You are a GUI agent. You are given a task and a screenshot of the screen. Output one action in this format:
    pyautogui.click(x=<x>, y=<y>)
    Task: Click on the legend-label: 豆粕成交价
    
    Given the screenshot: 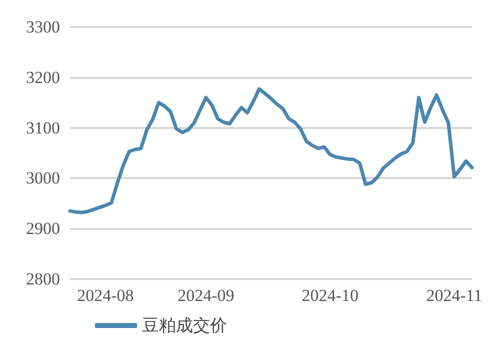 What is the action you would take?
    pyautogui.click(x=184, y=325)
    